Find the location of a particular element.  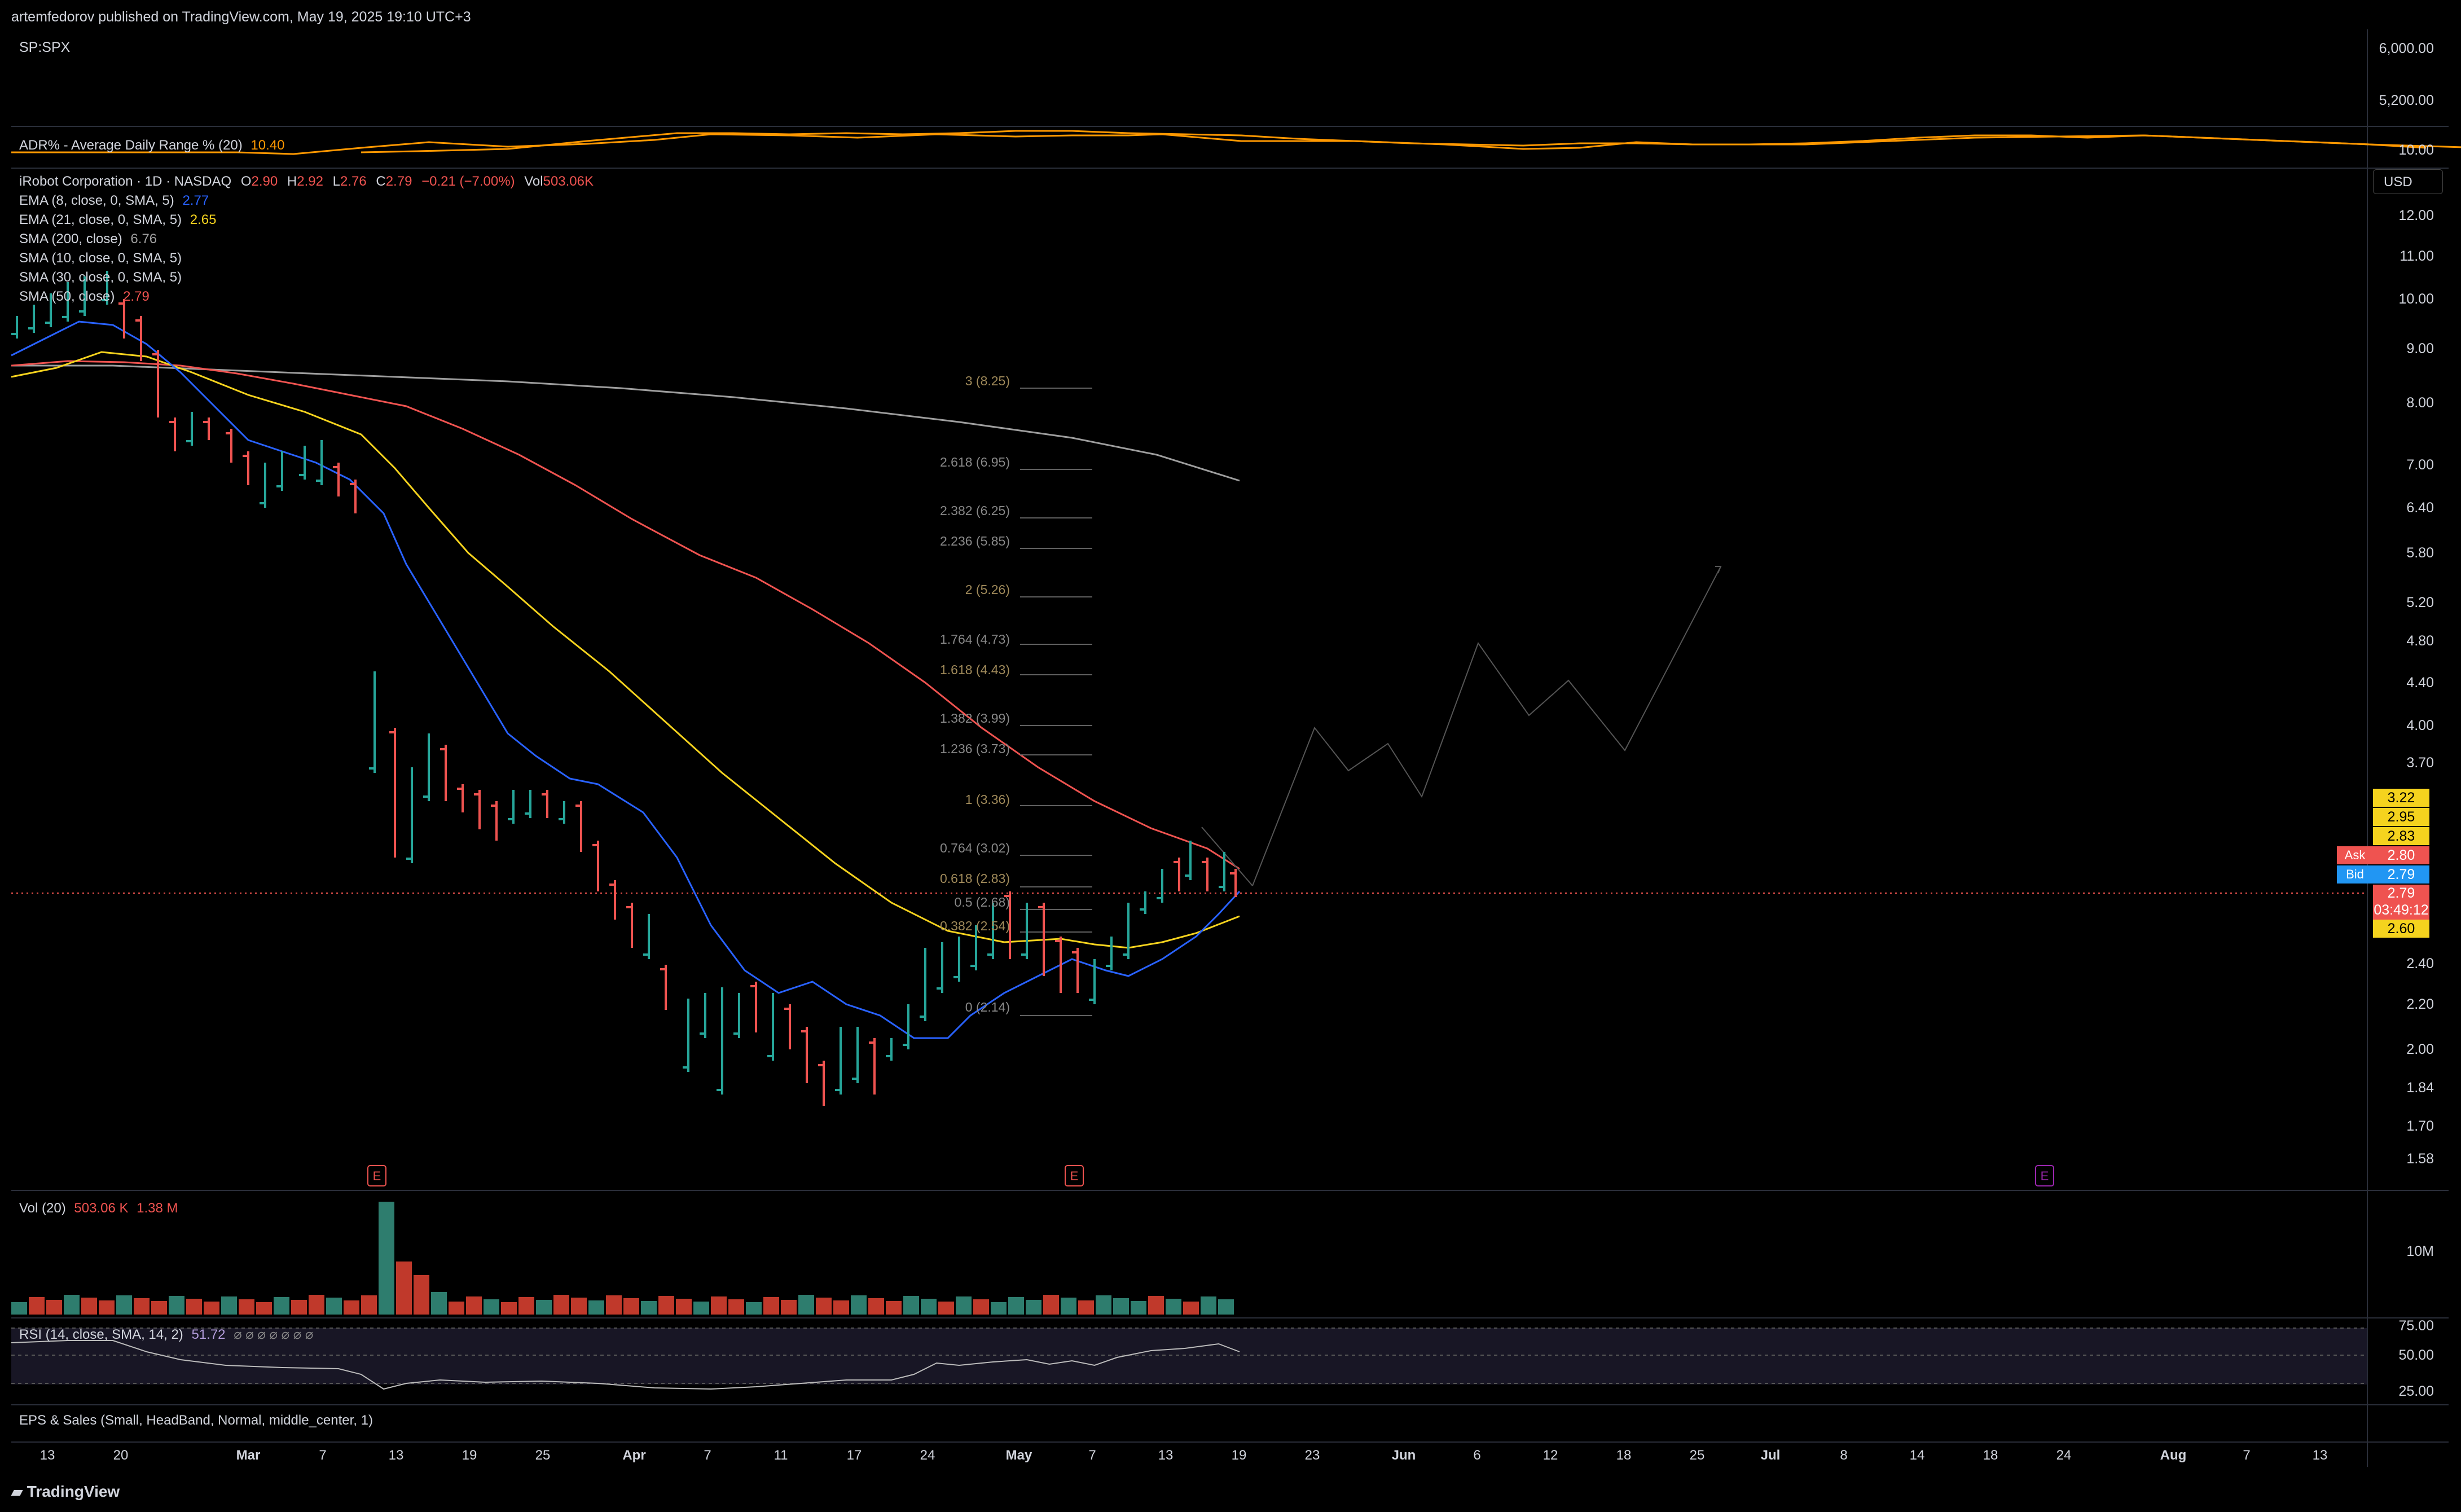

tradingview-brand: TradingView is located at coordinates (73, 1491).